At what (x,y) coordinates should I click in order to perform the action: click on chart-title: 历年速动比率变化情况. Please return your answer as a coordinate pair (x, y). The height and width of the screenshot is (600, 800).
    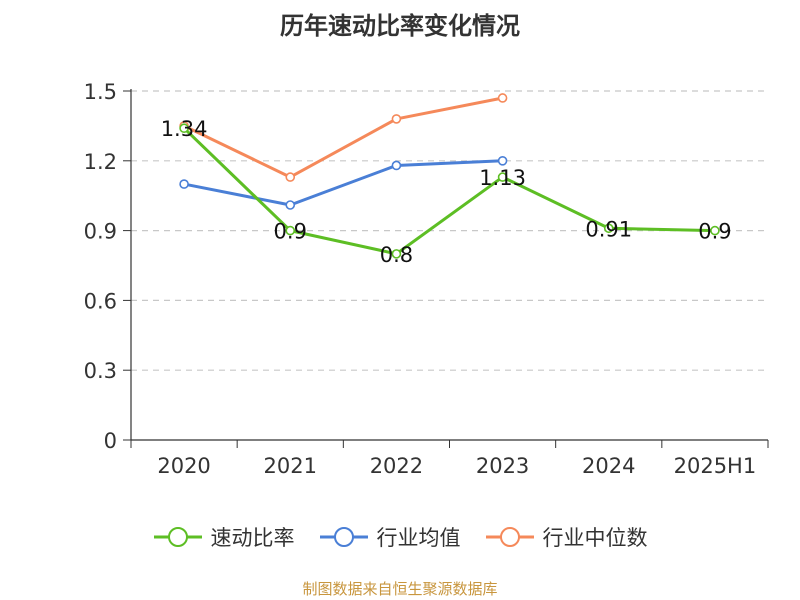
    Looking at the image, I should click on (400, 26).